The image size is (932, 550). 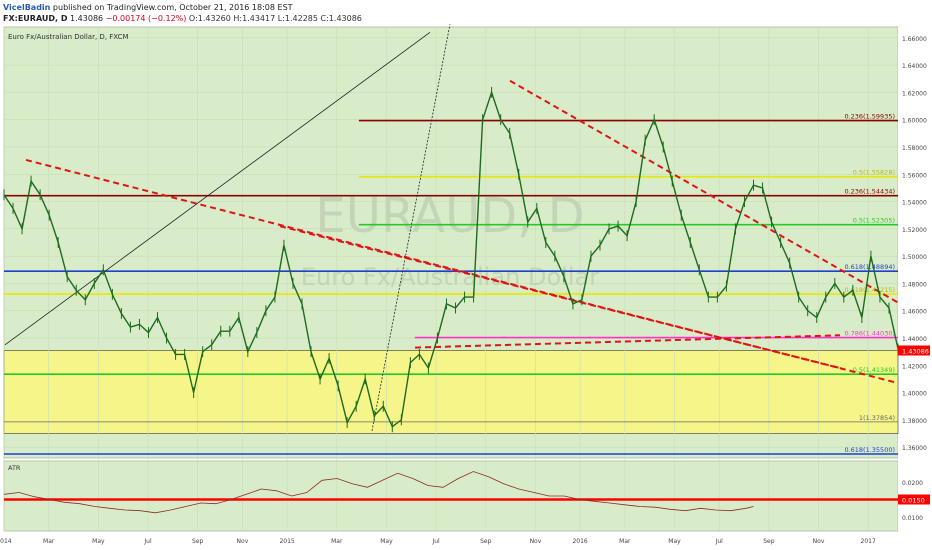 I want to click on fib-level-label: 0.618(1.47215), so click(x=869, y=290).